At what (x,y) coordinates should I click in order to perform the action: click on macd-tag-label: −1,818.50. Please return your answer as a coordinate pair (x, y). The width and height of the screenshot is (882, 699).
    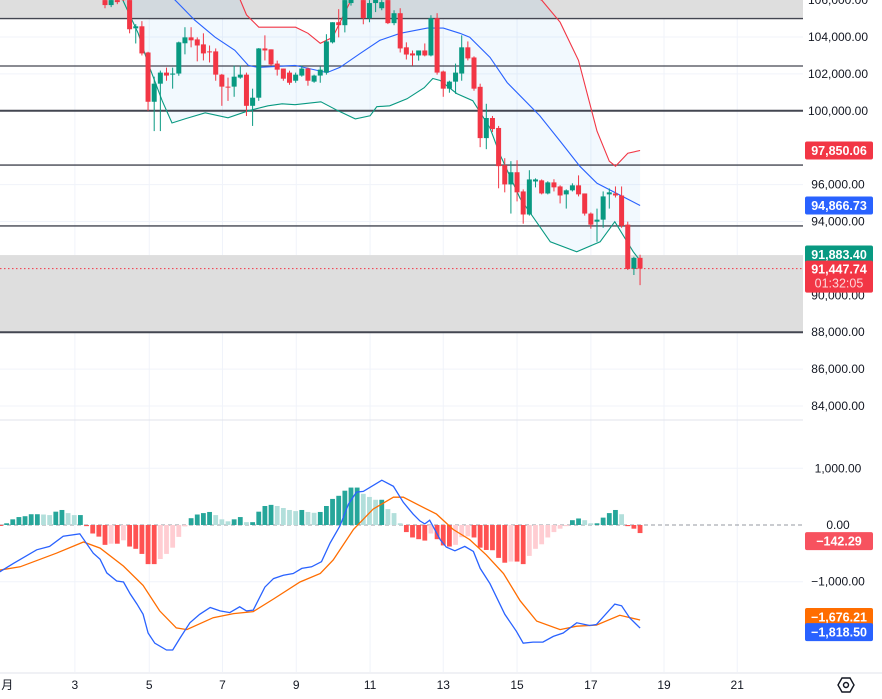
    Looking at the image, I should click on (839, 633).